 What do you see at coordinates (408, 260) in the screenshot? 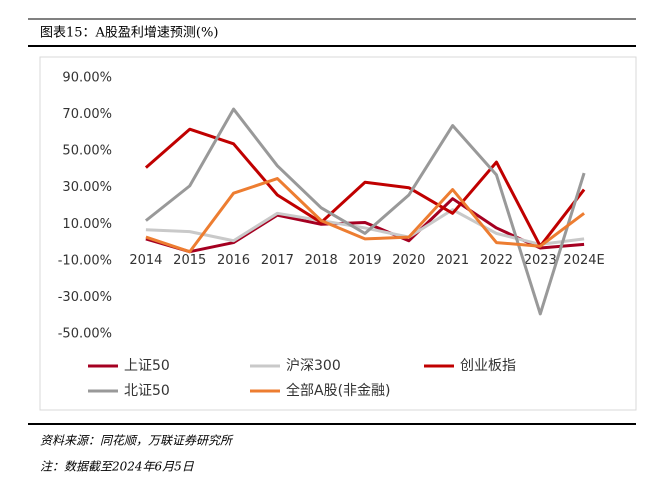
I see `x-tick-label: 2020` at bounding box center [408, 260].